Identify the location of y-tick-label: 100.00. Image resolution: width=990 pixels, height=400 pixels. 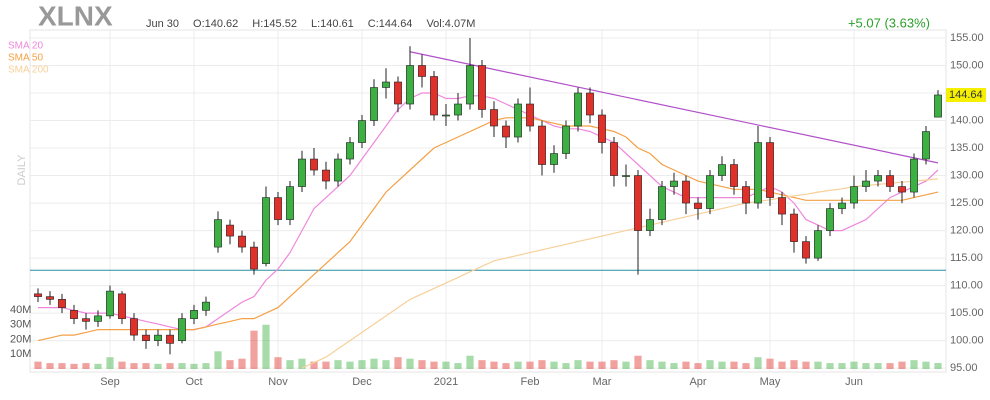
(967, 341).